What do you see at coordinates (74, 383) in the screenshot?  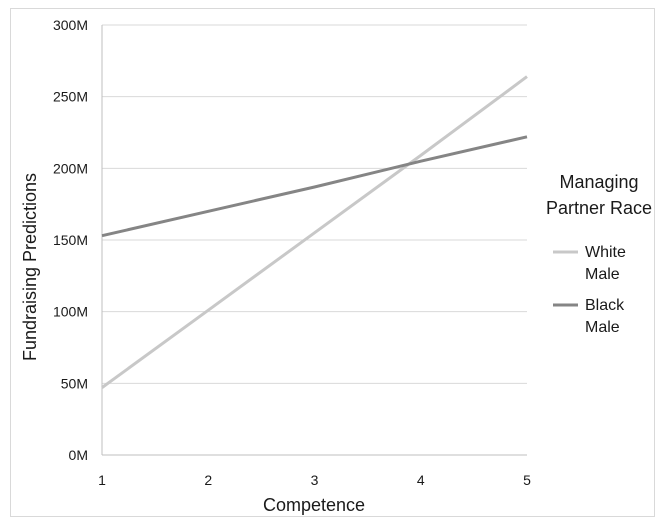 I see `y-tick-label: 50M` at bounding box center [74, 383].